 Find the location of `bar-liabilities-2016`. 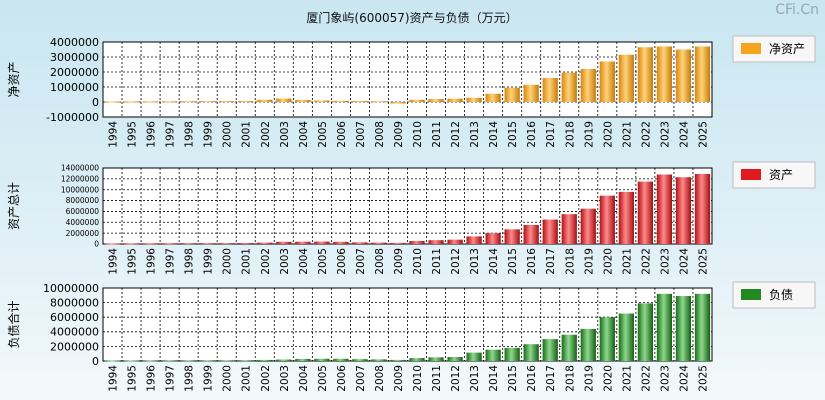

bar-liabilities-2016 is located at coordinates (531, 352).